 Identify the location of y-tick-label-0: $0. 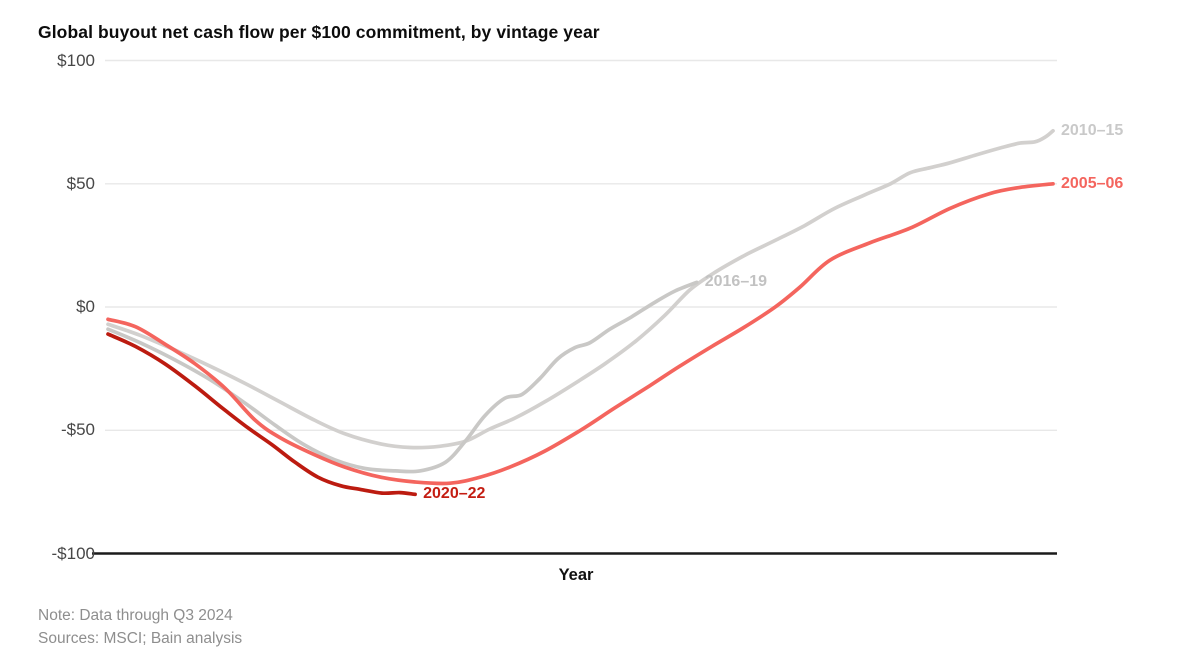
(85, 306).